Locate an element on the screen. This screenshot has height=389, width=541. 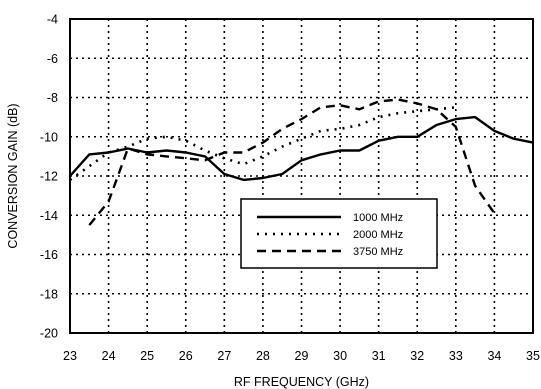
y-tick-label: -14 is located at coordinates (49, 216).